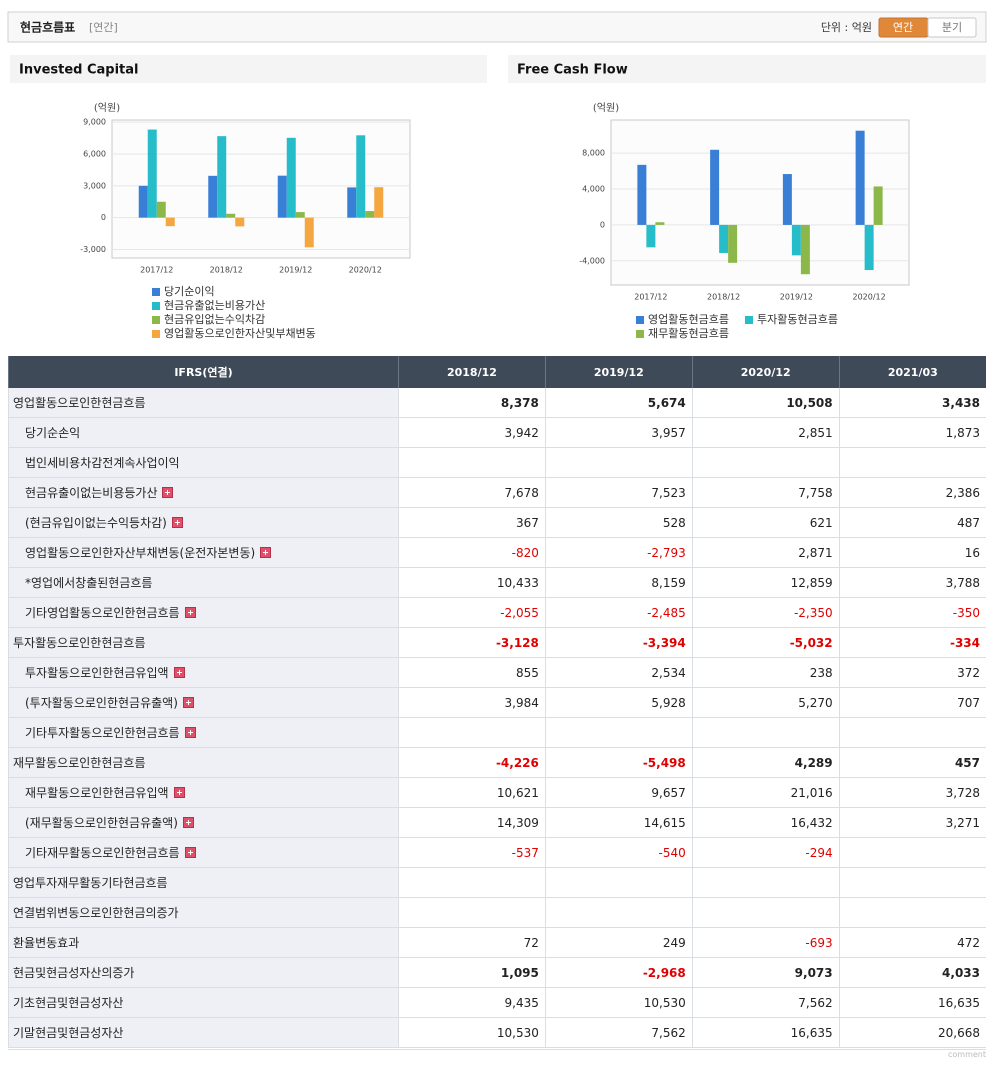  Describe the element at coordinates (101, 703) in the screenshot. I see `row-label: (투자활동으로인한현금유출액)` at that location.